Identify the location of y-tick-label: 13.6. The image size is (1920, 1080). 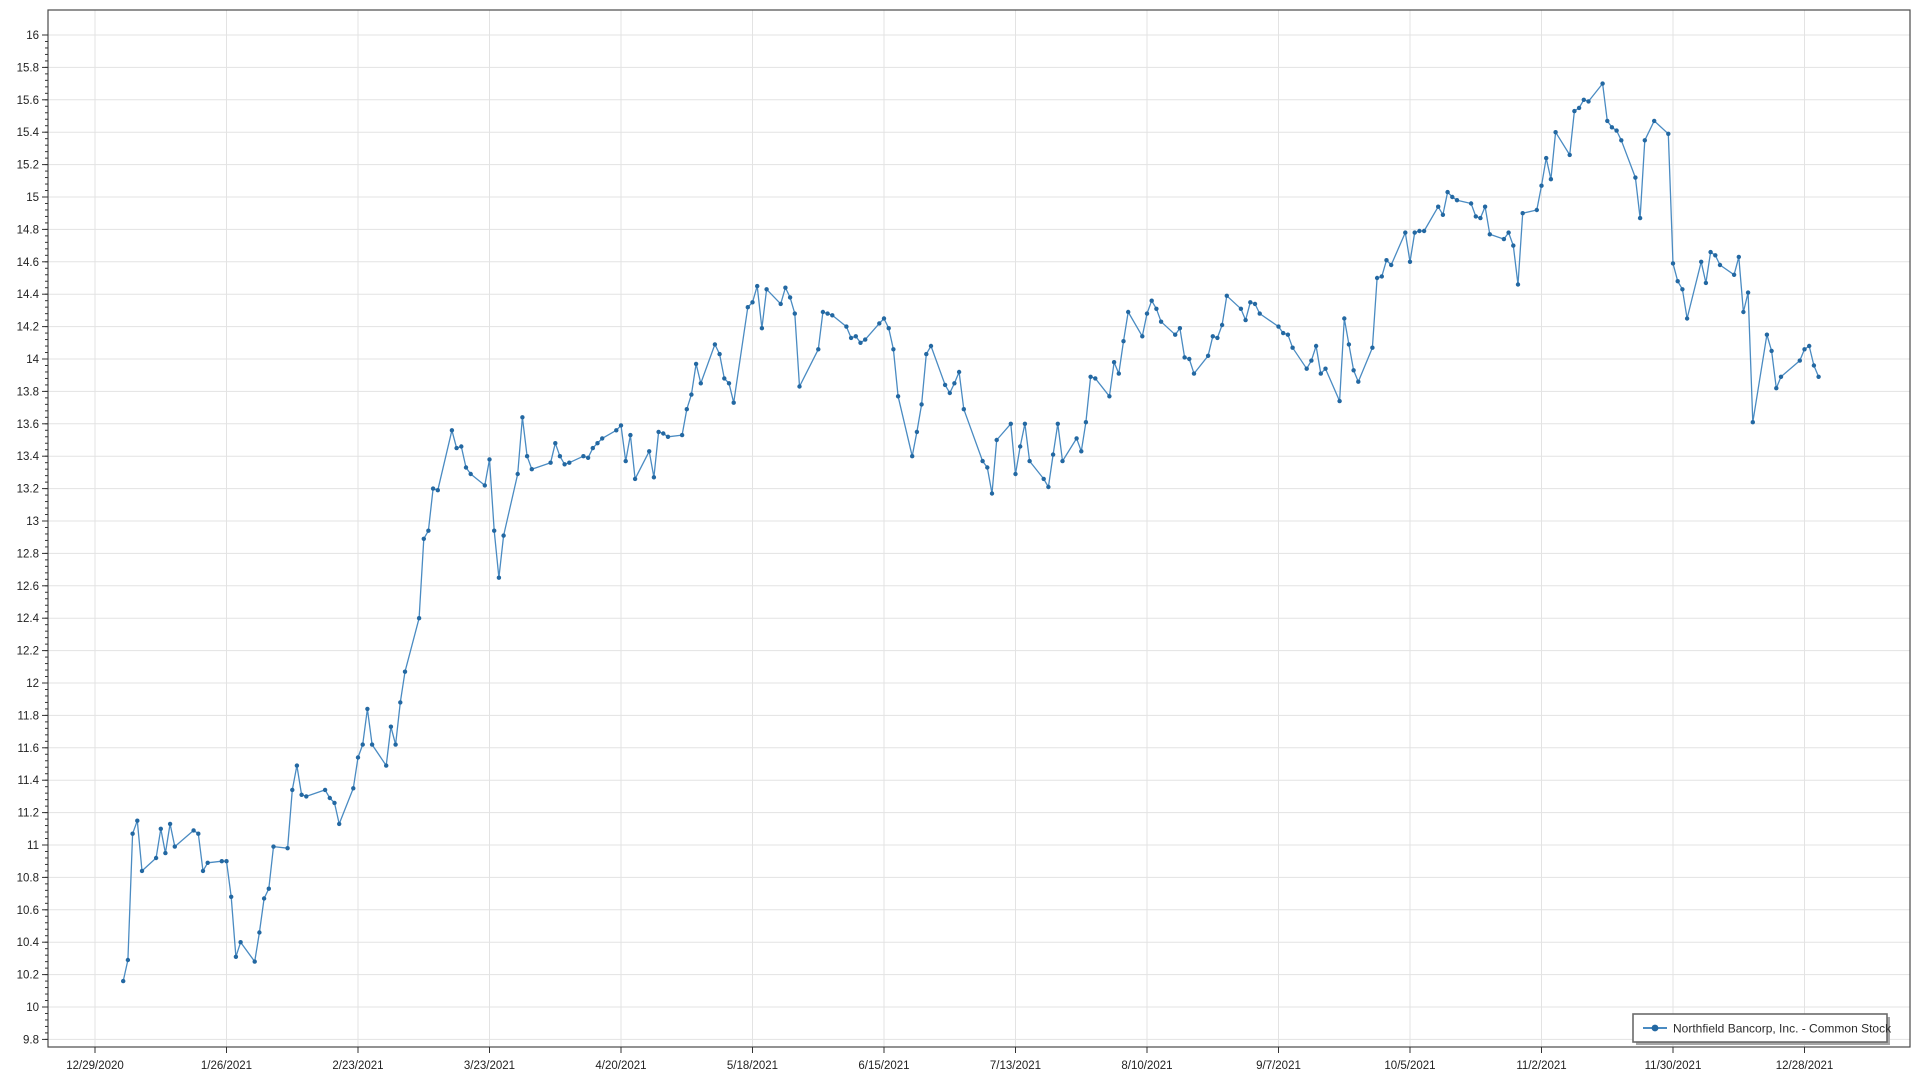
(28, 425).